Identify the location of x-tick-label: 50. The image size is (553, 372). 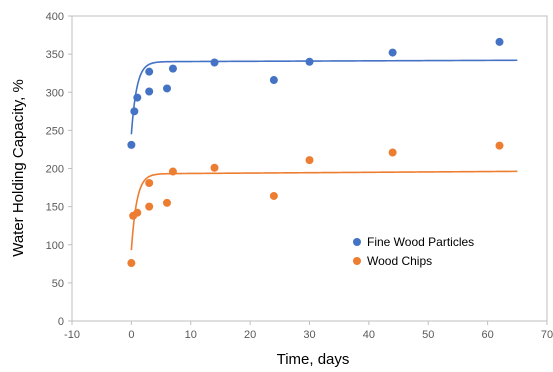
(428, 335).